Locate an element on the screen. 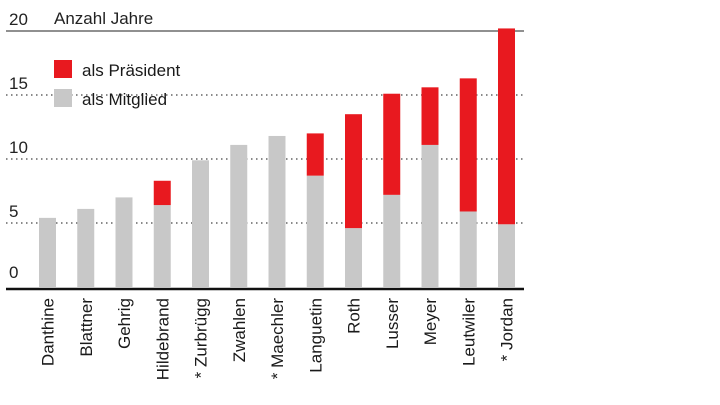  y-tick-label: 15 is located at coordinates (18, 83).